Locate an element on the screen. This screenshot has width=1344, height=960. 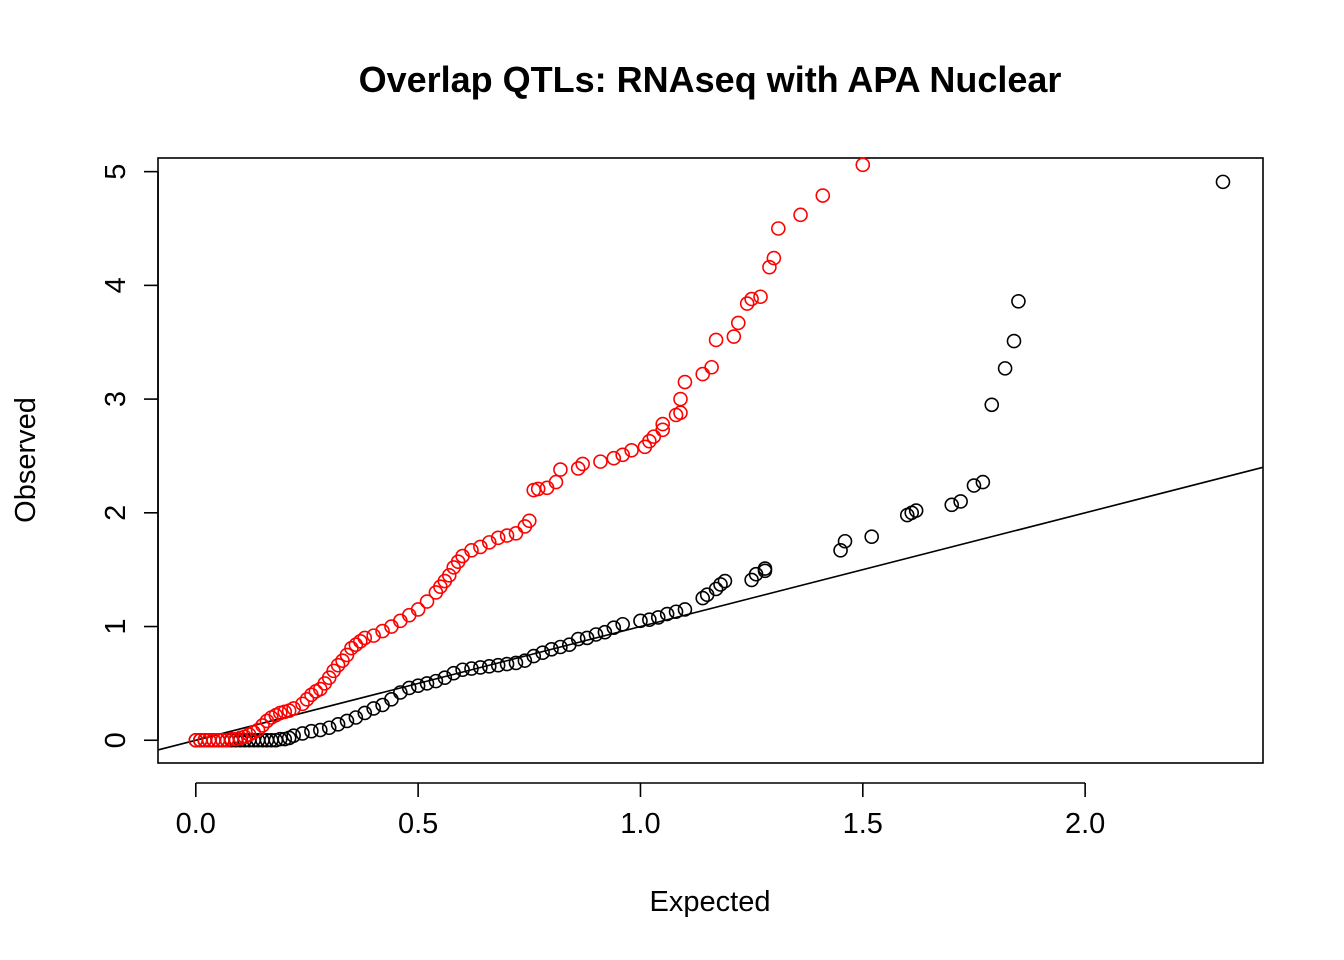
y-tick-label: 2 is located at coordinates (116, 513).